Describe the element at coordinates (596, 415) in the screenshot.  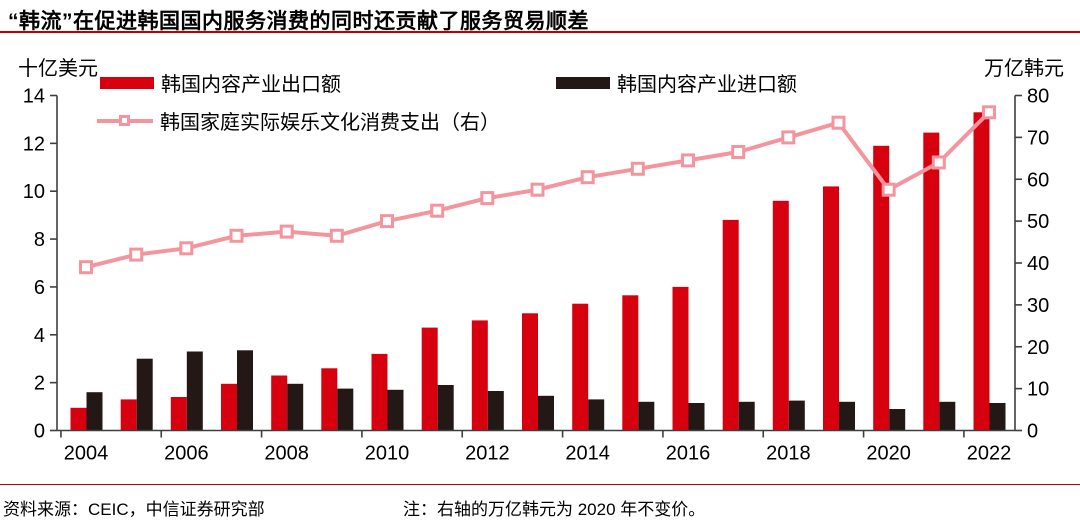
I see `bar-import-2014` at that location.